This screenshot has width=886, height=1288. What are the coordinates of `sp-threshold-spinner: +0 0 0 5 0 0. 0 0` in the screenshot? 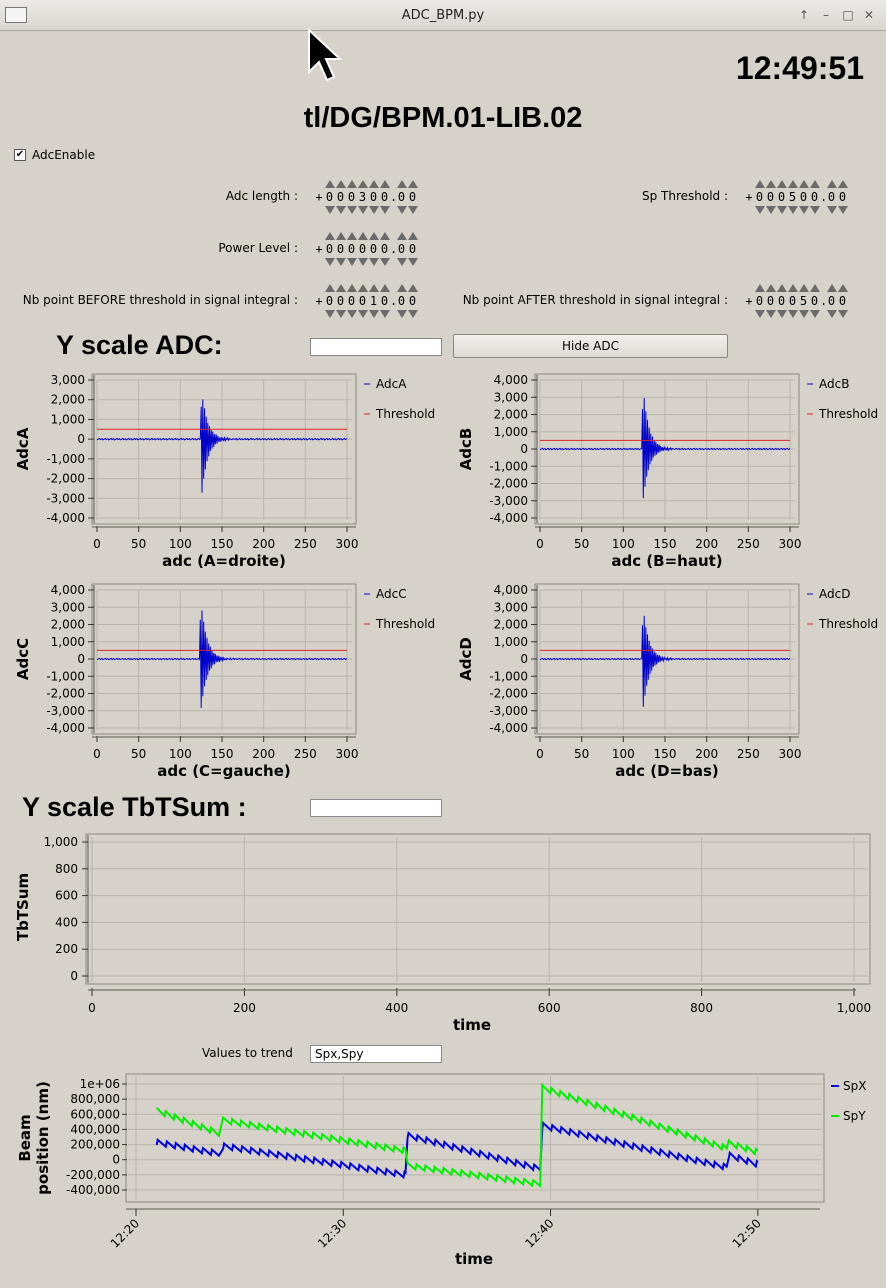 It's located at (796, 197).